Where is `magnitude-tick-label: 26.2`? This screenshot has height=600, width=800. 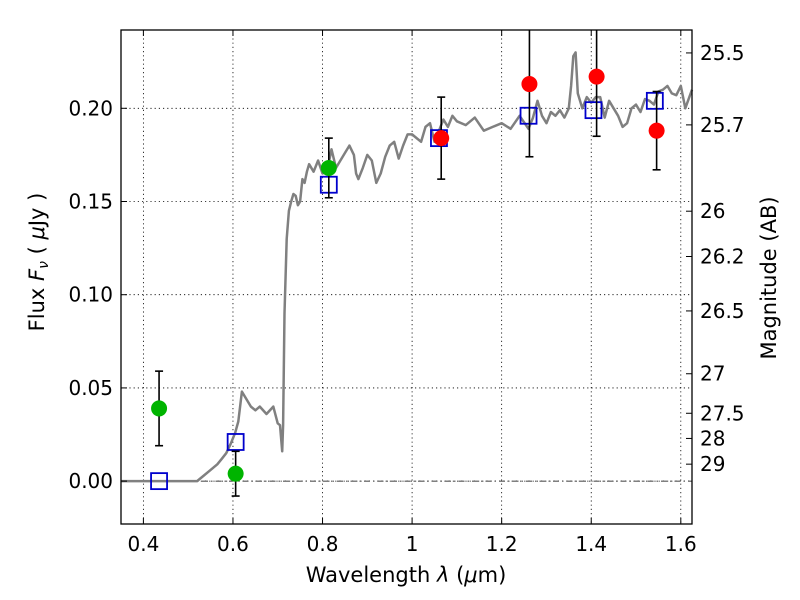 magnitude-tick-label: 26.2 is located at coordinates (722, 256).